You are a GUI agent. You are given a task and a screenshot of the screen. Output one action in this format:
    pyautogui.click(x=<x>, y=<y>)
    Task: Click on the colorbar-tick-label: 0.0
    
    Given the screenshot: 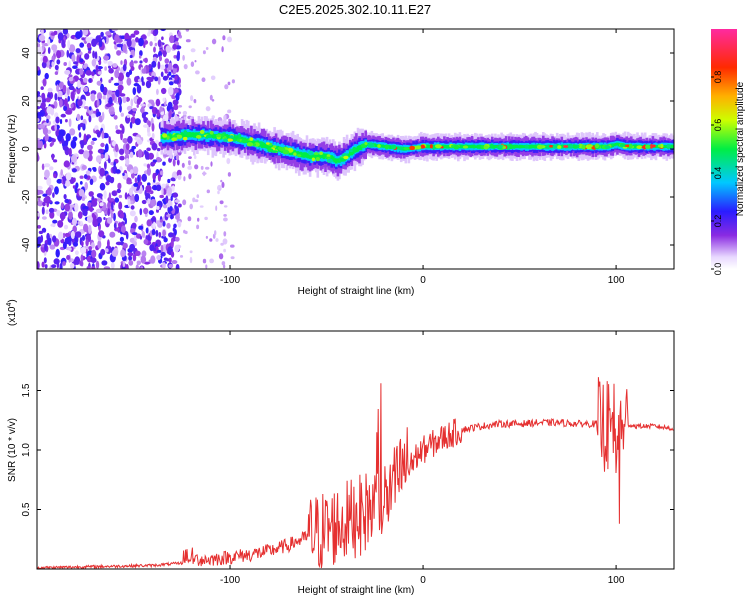 What is the action you would take?
    pyautogui.click(x=718, y=269)
    